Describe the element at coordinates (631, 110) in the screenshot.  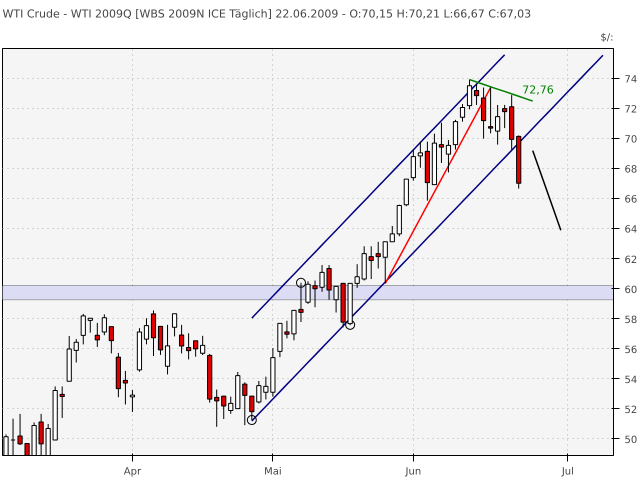
I see `y-tick-label: 72` at that location.